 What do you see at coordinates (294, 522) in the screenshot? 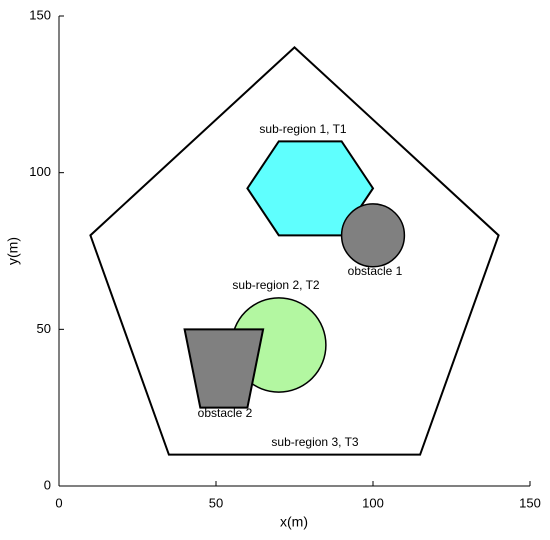
I see `x-axis-title: x(m)` at bounding box center [294, 522].